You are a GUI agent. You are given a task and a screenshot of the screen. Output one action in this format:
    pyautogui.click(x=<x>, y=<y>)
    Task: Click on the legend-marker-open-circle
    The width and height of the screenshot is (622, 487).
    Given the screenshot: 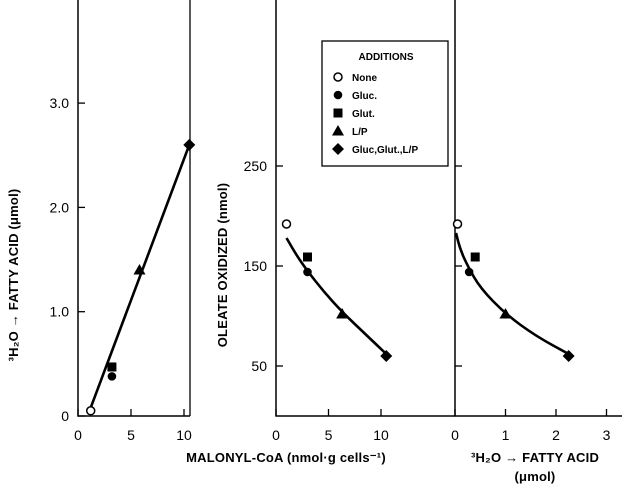 What is the action you would take?
    pyautogui.click(x=338, y=77)
    